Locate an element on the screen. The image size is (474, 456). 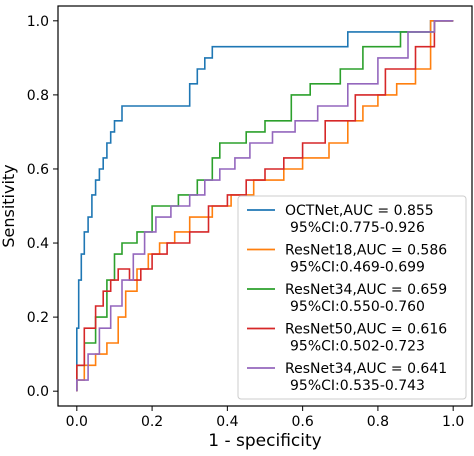
legend-ci-series-1: 95%CI:0.775-0.926 is located at coordinates (357, 228).